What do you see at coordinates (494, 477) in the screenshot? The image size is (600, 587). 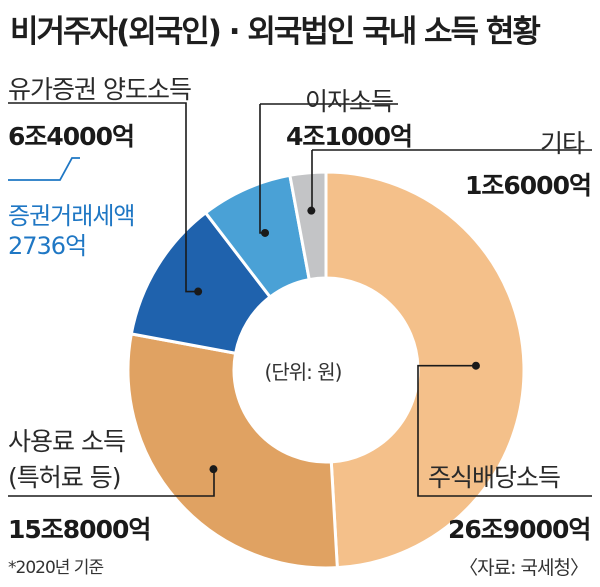 I see `label-dividend: 주식배당소득` at bounding box center [494, 477].